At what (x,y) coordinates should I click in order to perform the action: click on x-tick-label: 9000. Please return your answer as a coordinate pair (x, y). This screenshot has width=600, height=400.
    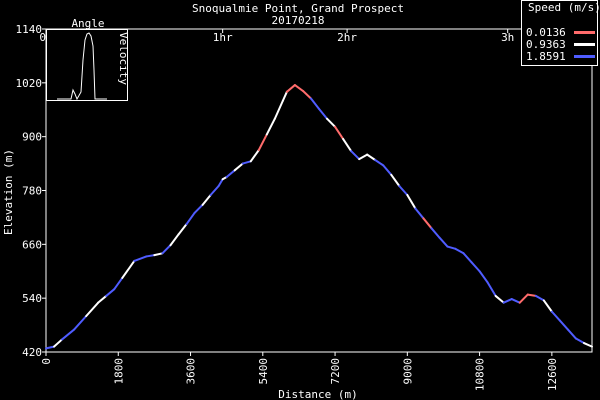
    Looking at the image, I should click on (407, 371).